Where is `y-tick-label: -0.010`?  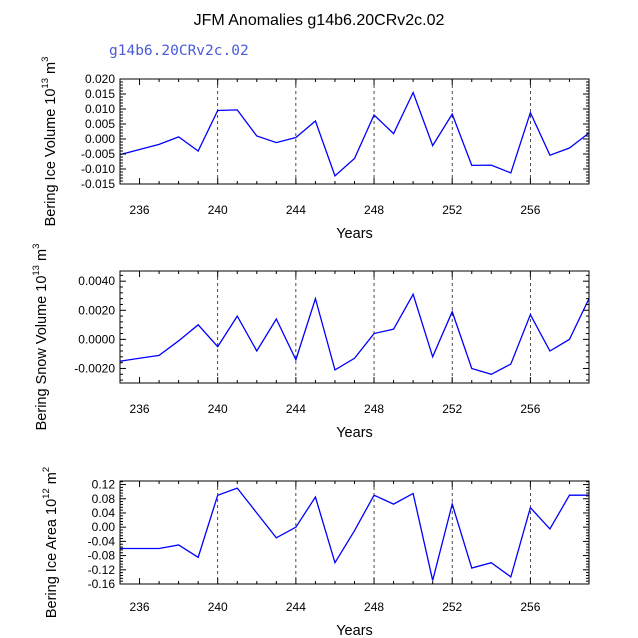
y-tick-label: -0.010 is located at coordinates (98, 169).